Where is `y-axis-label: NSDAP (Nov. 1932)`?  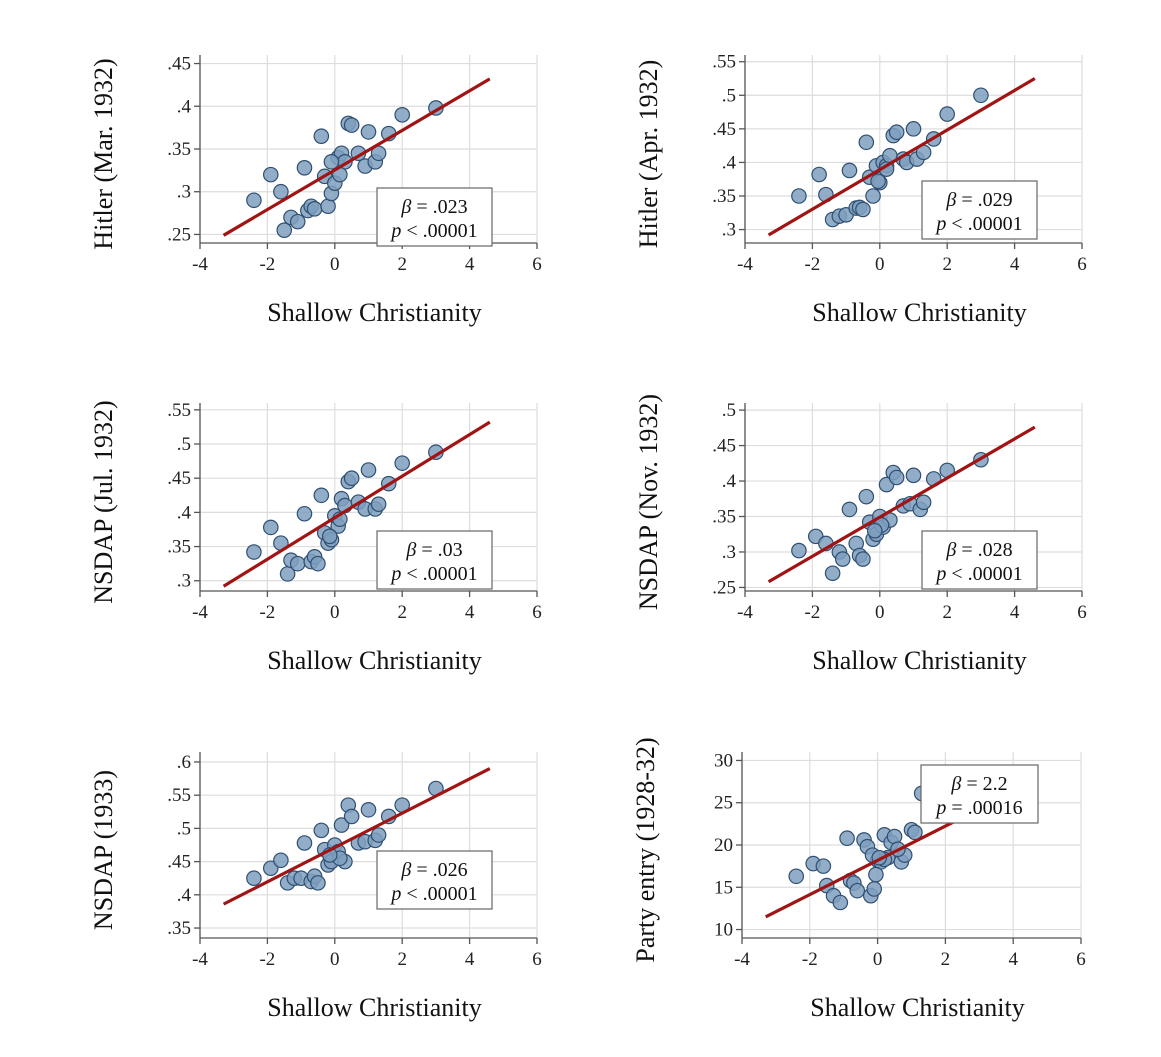 y-axis-label: NSDAP (Nov. 1932) is located at coordinates (648, 502).